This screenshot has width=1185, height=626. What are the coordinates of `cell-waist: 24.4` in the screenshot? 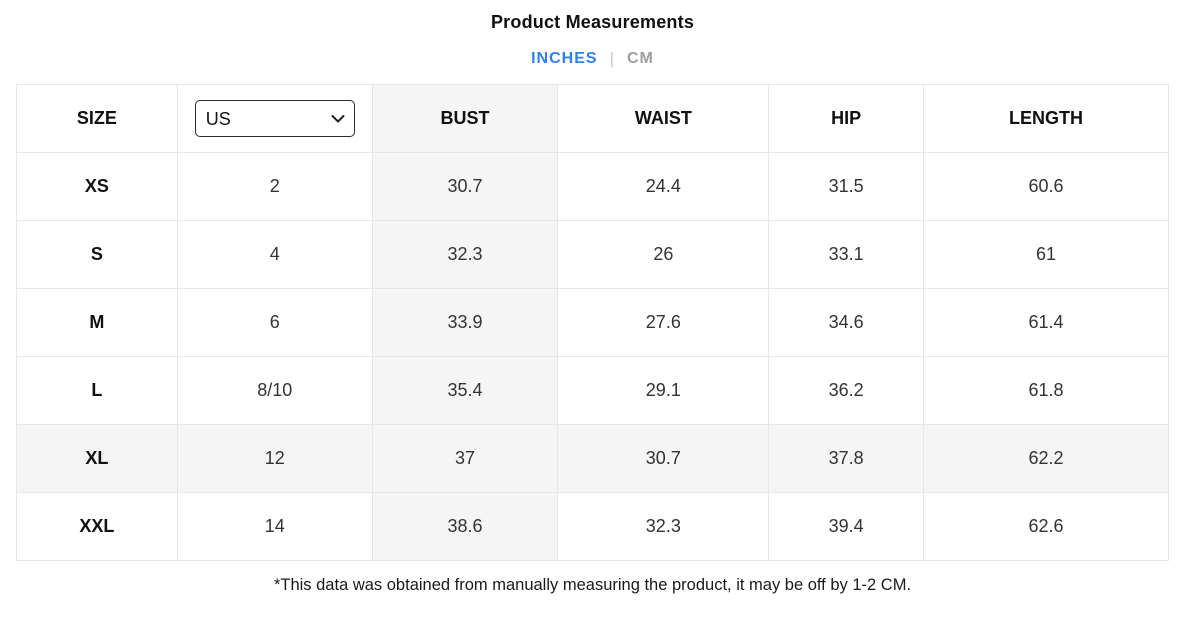 It's located at (663, 186).